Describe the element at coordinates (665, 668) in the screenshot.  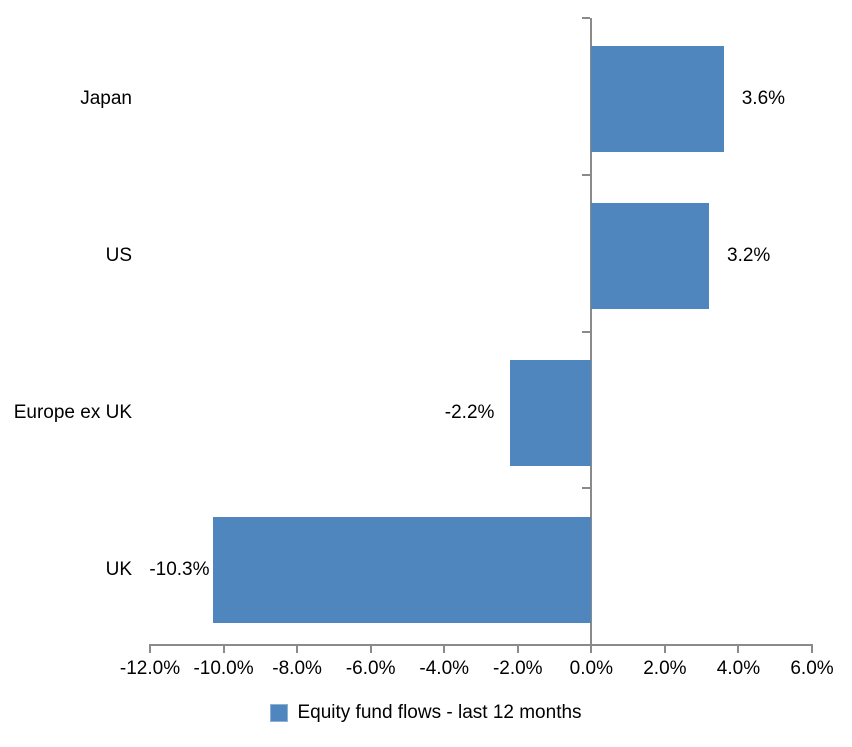
I see `x-tick-label-2-0-: 2.0%` at that location.